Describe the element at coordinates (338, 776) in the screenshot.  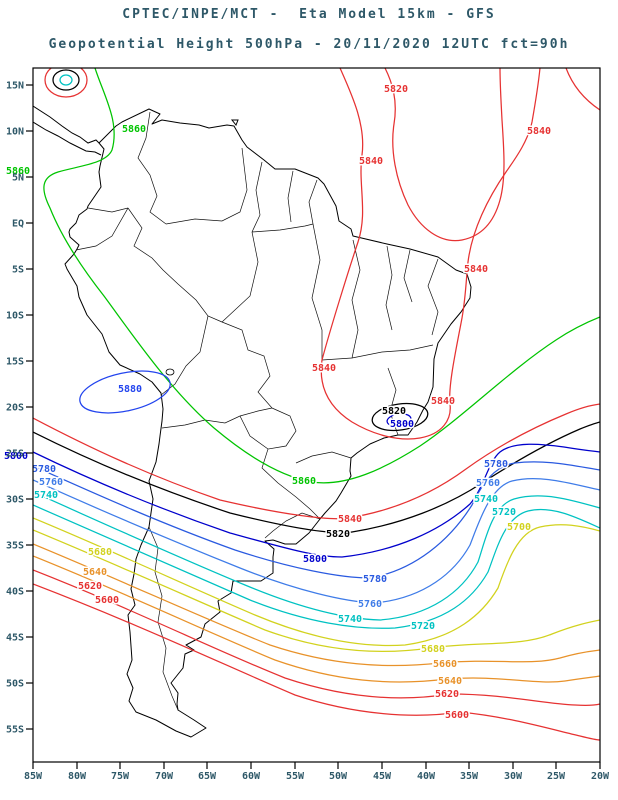
I see `lon-label-50W: 50W` at that location.